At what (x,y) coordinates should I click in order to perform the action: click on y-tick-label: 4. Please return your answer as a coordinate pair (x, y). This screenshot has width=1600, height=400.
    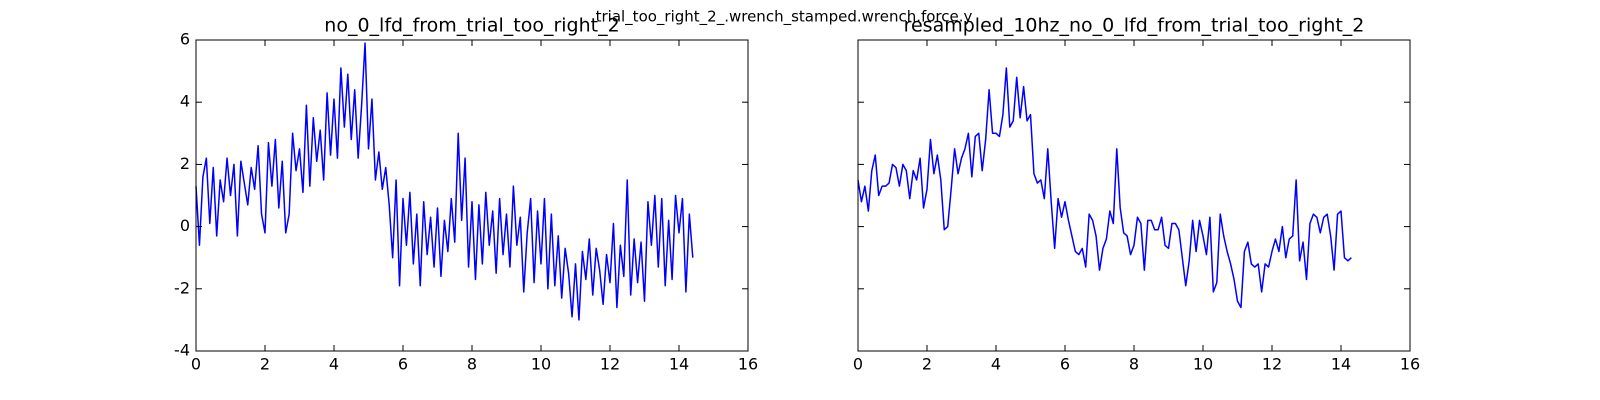
    Looking at the image, I should click on (185, 101).